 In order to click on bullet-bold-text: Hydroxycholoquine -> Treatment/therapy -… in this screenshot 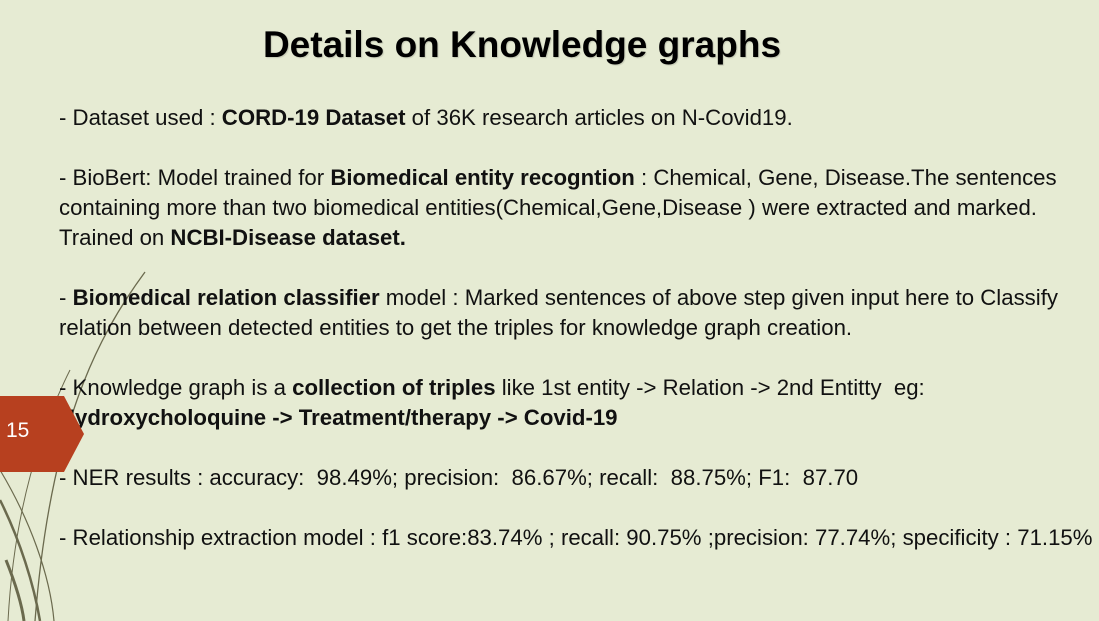, I will do `click(338, 417)`.